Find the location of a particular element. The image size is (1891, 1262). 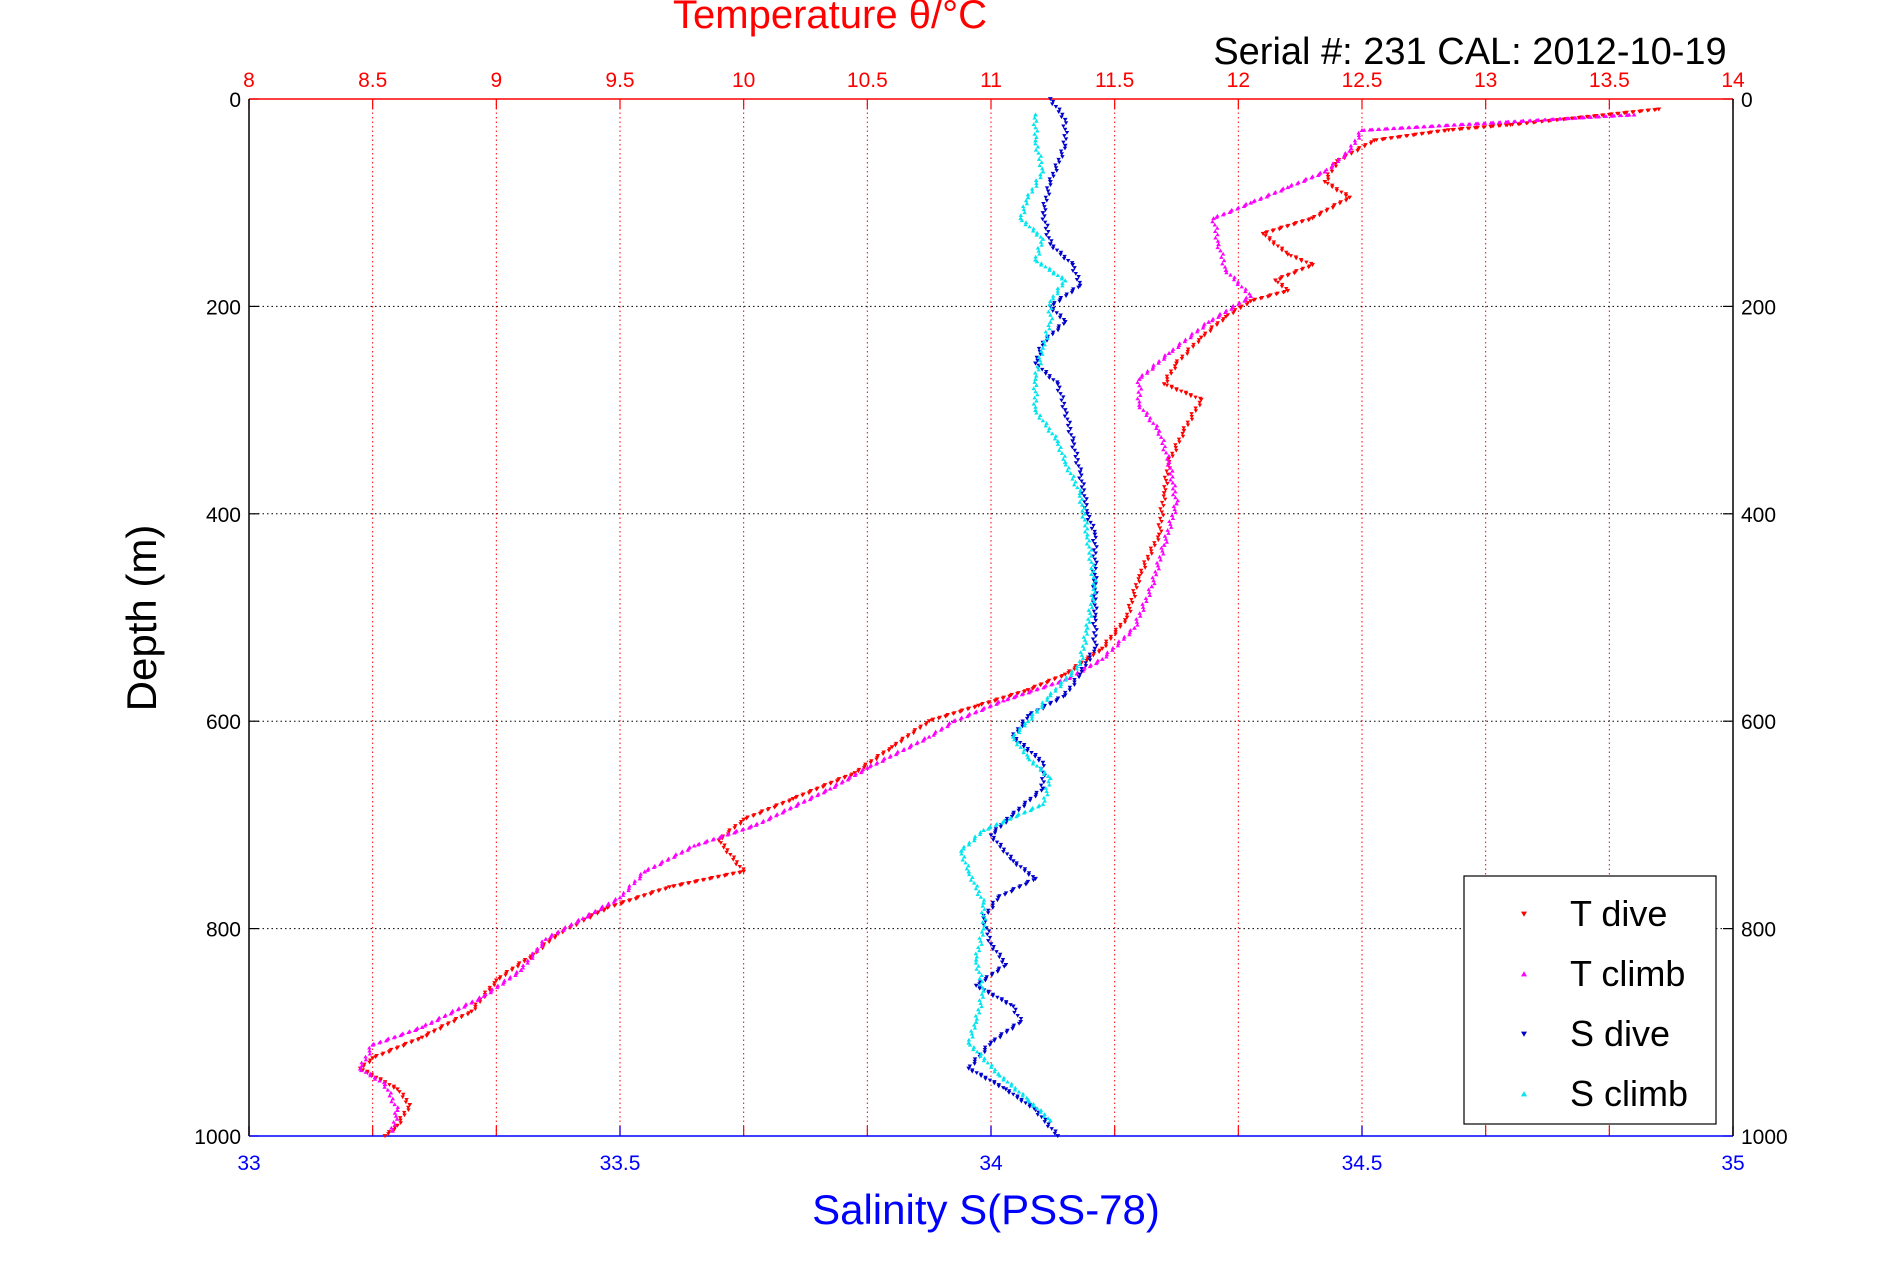

legend-marker is located at coordinates (1524, 974).